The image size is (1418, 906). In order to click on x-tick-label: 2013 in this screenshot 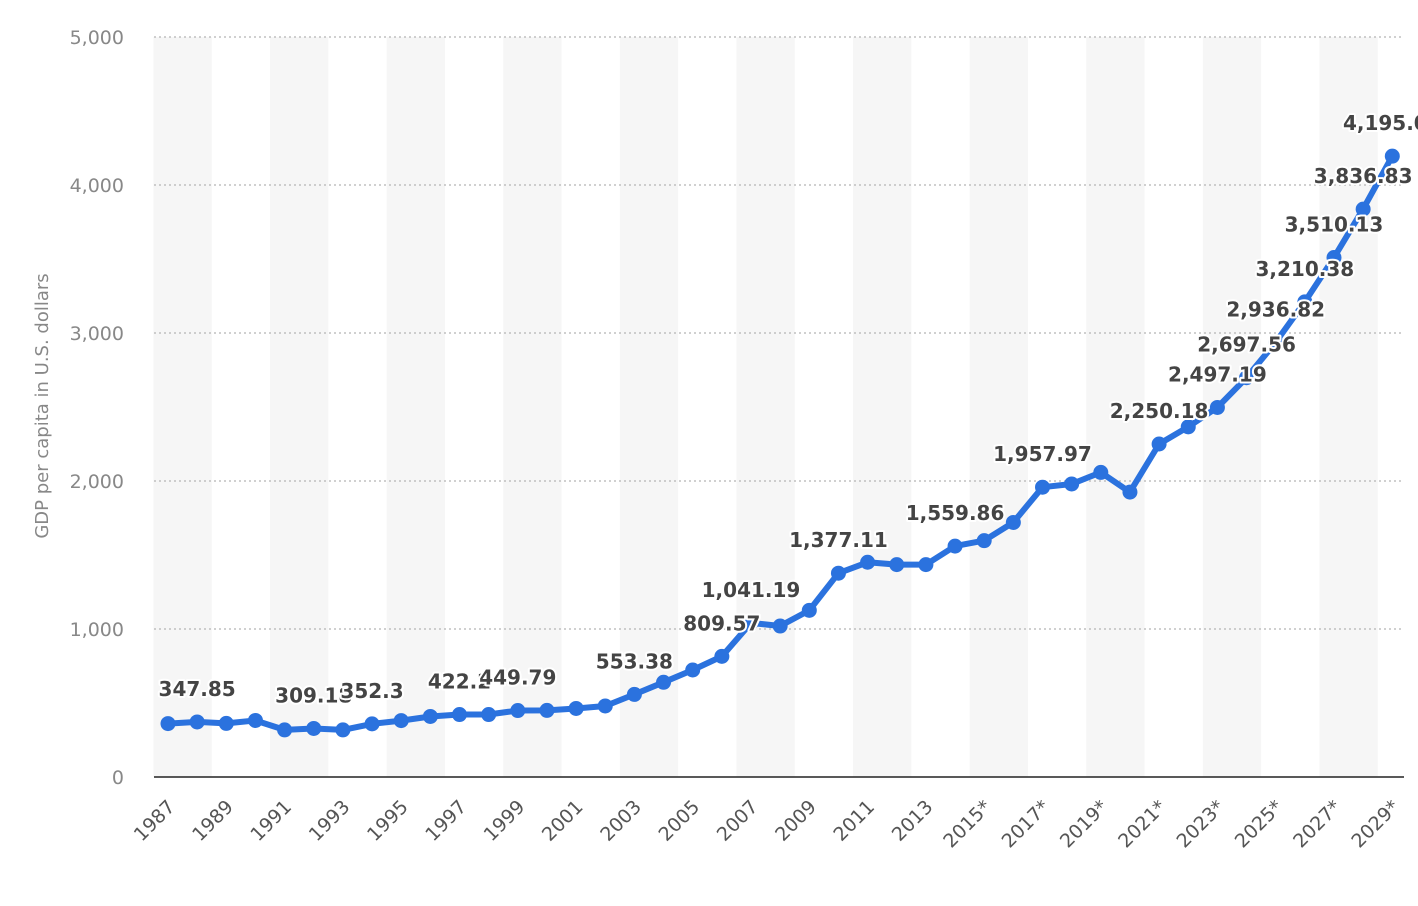, I will do `click(913, 821)`.